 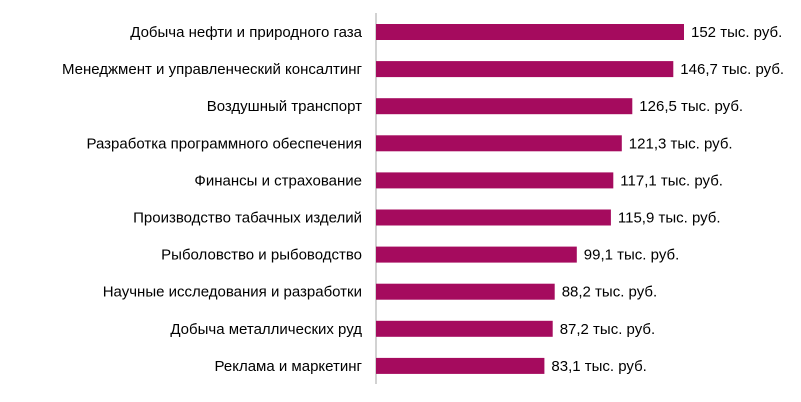 What do you see at coordinates (631, 255) in the screenshot?
I see `value-label: 99,1 тыс. руб.` at bounding box center [631, 255].